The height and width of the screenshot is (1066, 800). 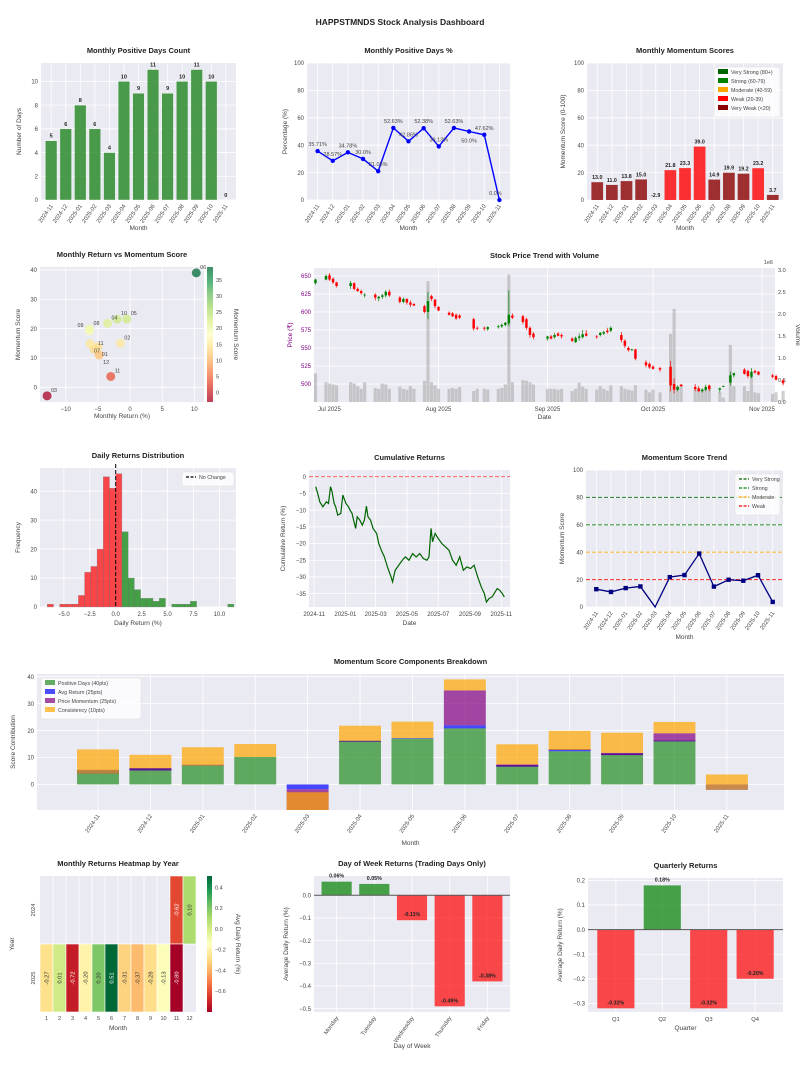 What do you see at coordinates (579, 980) in the screenshot?
I see `y-tick-label: −0.2` at bounding box center [579, 980].